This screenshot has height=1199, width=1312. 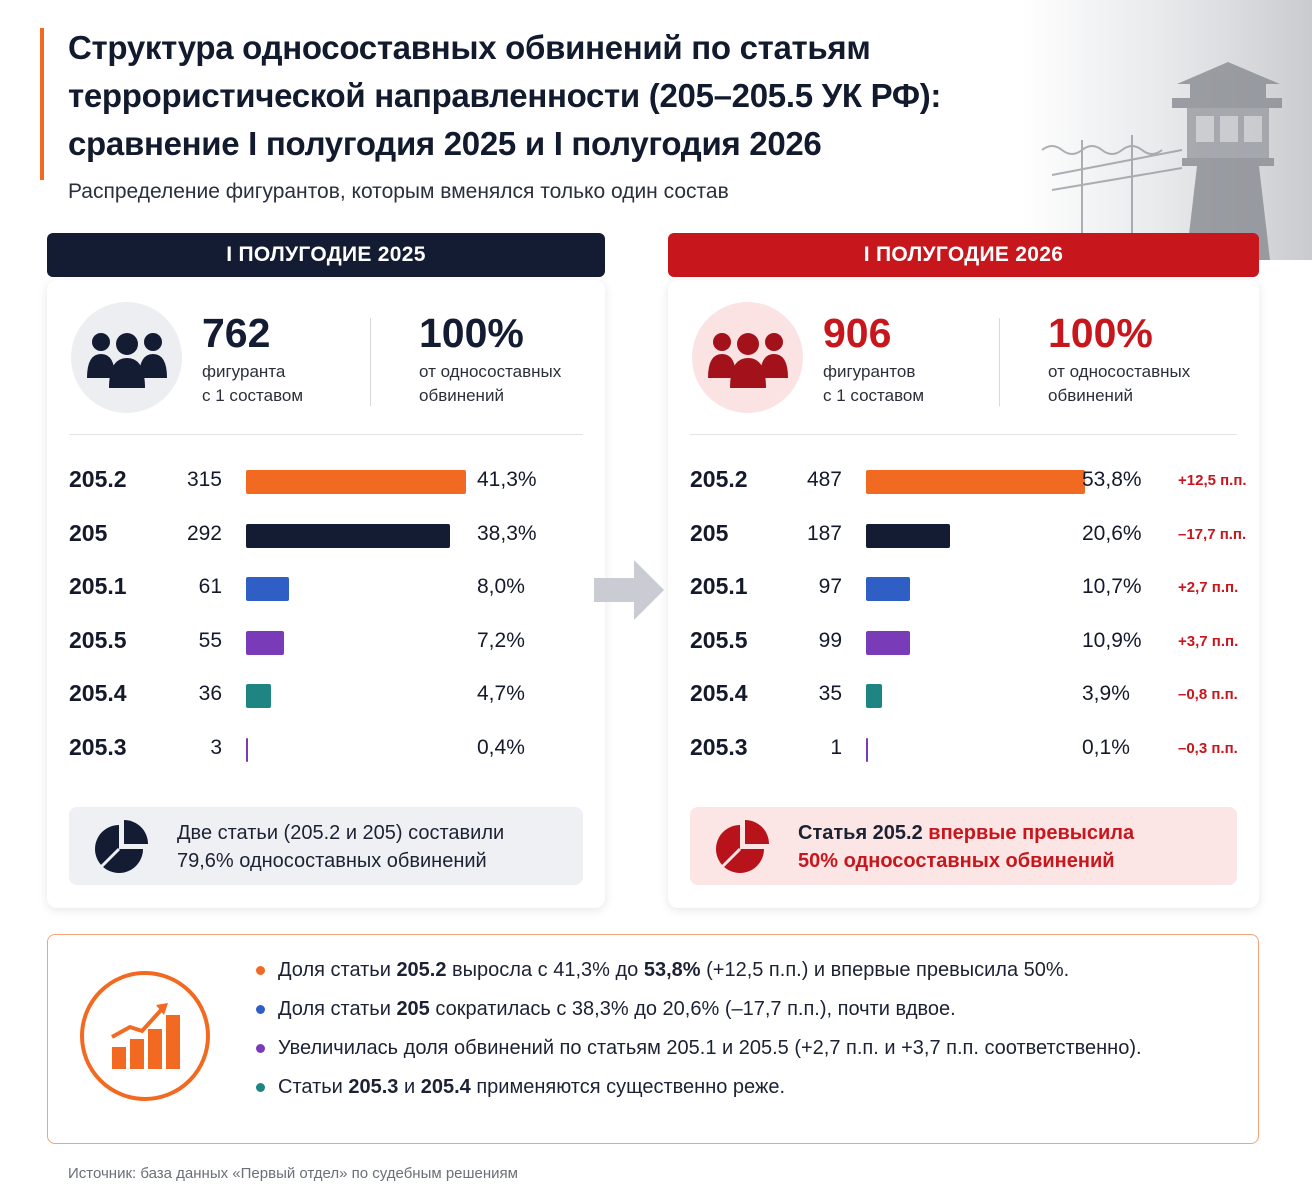 What do you see at coordinates (863, 833) in the screenshot?
I see `note-part: Статья 205.2` at bounding box center [863, 833].